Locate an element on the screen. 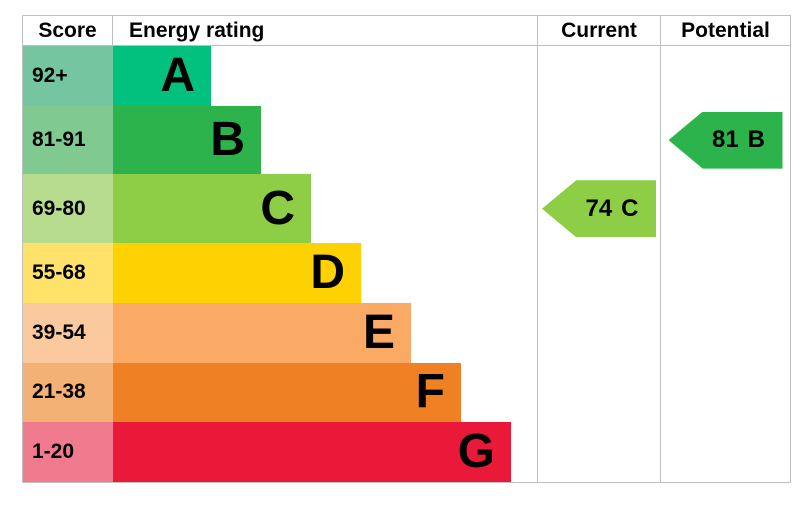  current-header: Current is located at coordinates (598, 30).